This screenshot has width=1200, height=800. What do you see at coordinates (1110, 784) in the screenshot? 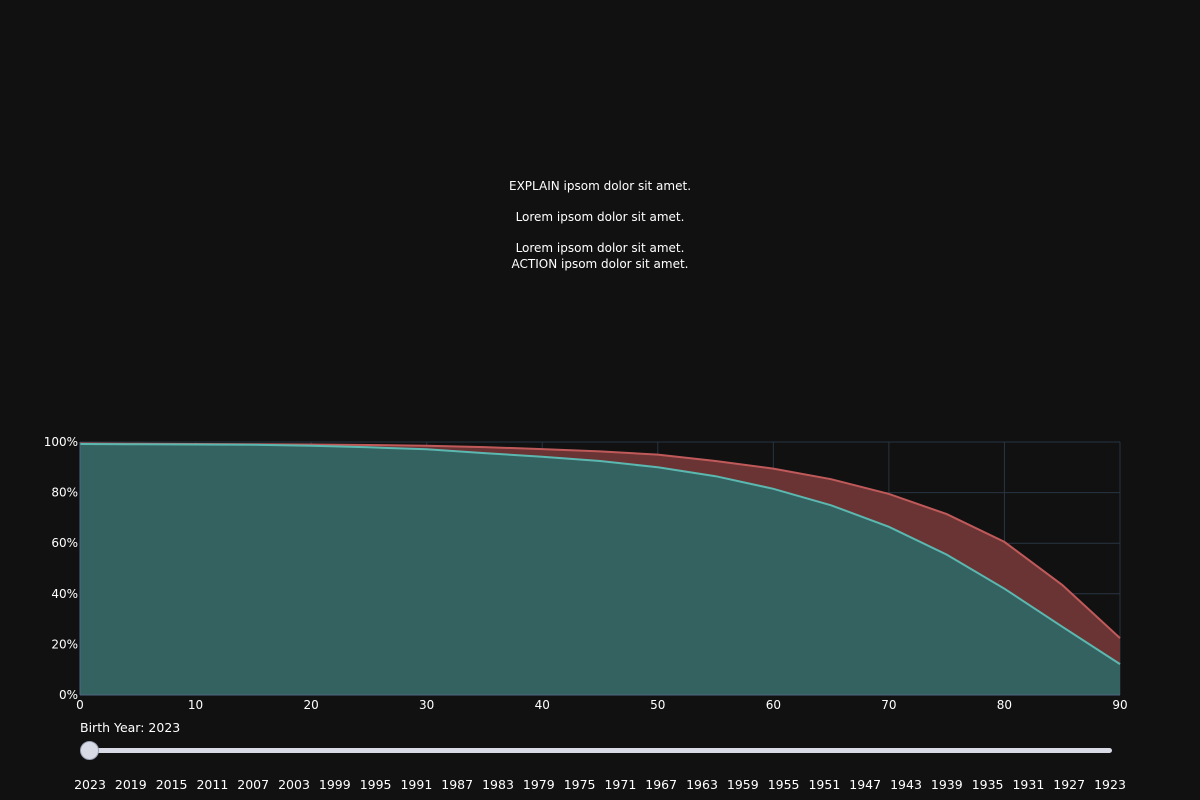
I see `slider-tick-1923: 1923` at bounding box center [1110, 784].